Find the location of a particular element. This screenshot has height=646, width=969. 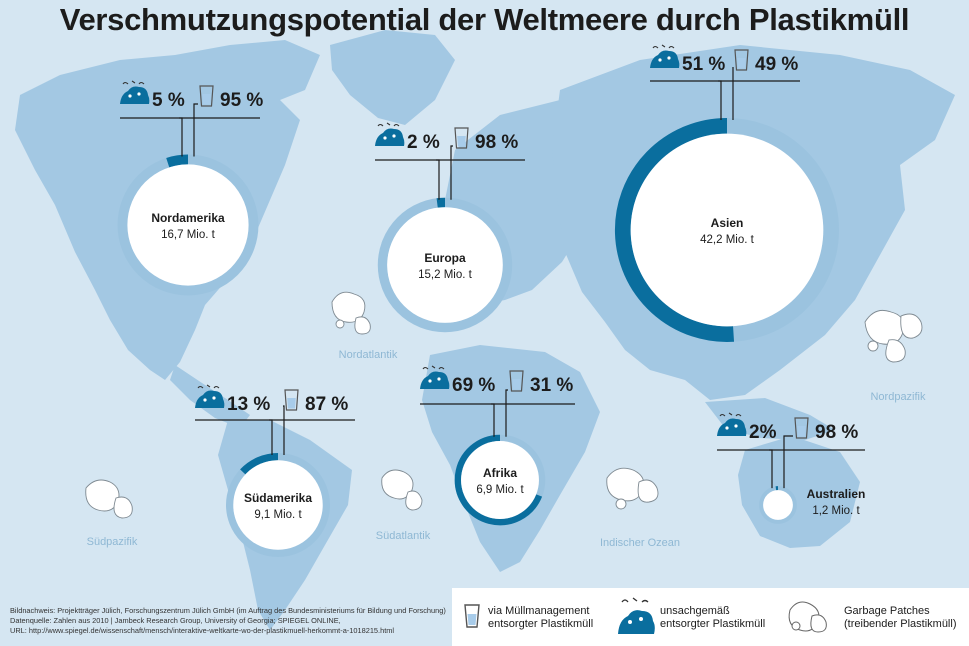

slice-unmanaged-suedamerika is located at coordinates (259, 463).